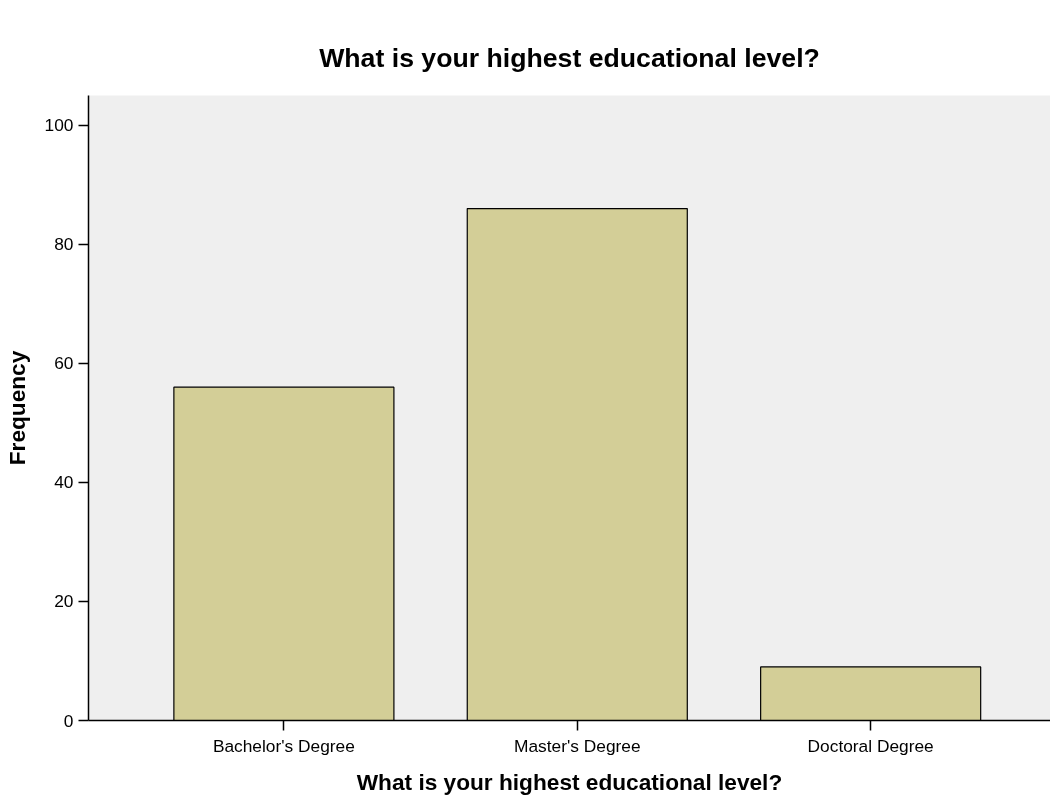  What do you see at coordinates (59, 125) in the screenshot?
I see `y-tick-label: 100` at bounding box center [59, 125].